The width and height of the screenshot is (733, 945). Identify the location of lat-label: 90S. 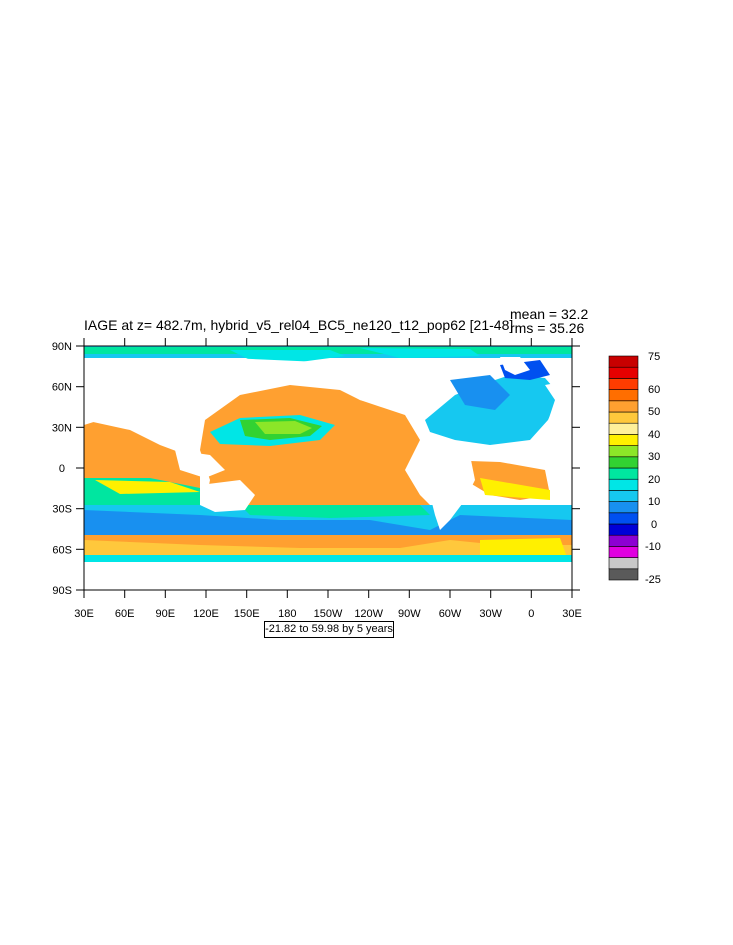
(62, 591).